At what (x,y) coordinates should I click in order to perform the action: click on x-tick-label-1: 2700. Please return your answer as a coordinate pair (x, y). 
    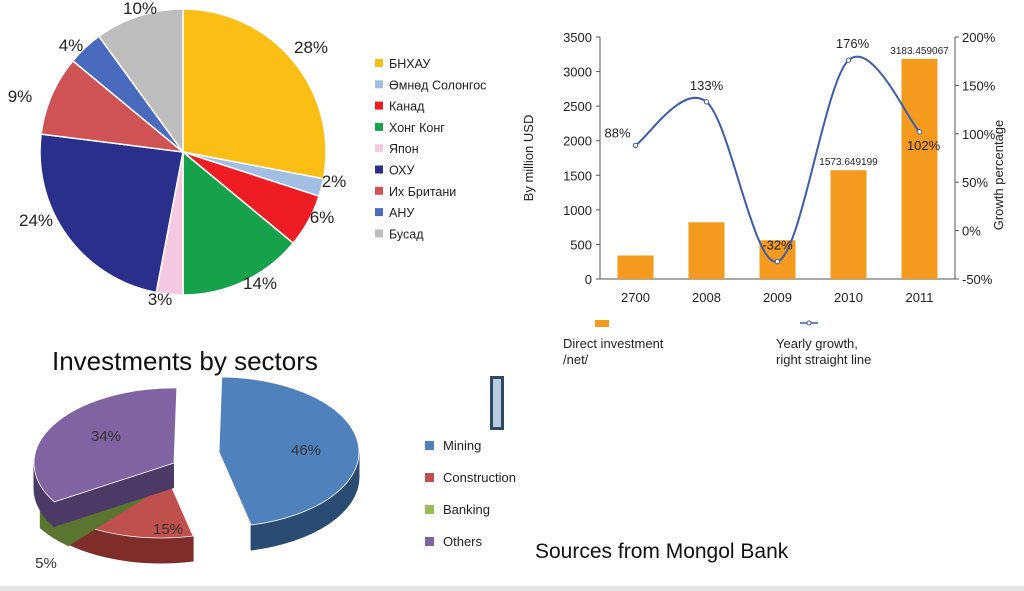
    Looking at the image, I should click on (635, 297).